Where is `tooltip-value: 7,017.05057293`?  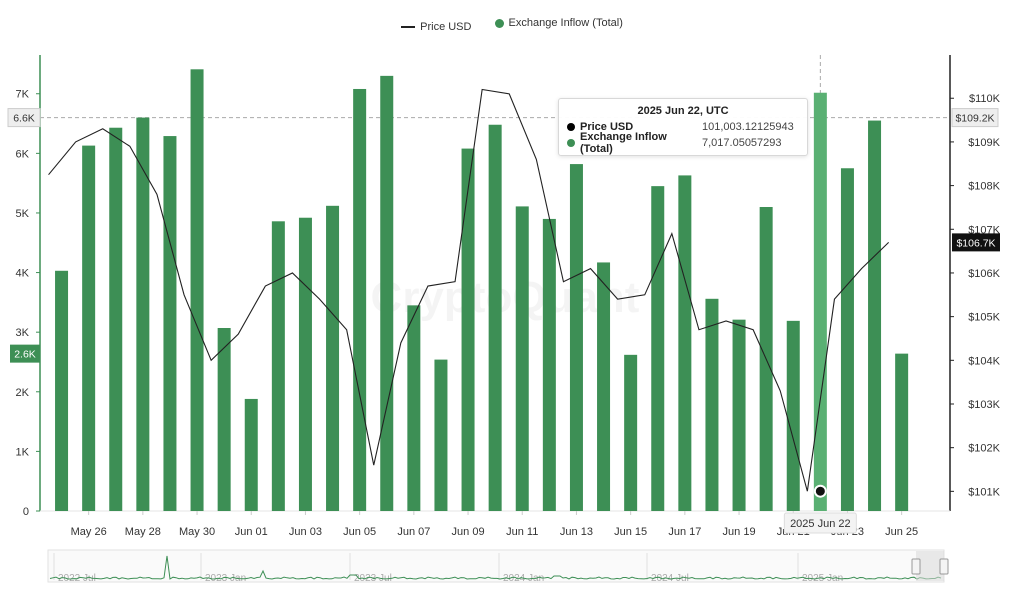 tooltip-value: 7,017.05057293 is located at coordinates (742, 142).